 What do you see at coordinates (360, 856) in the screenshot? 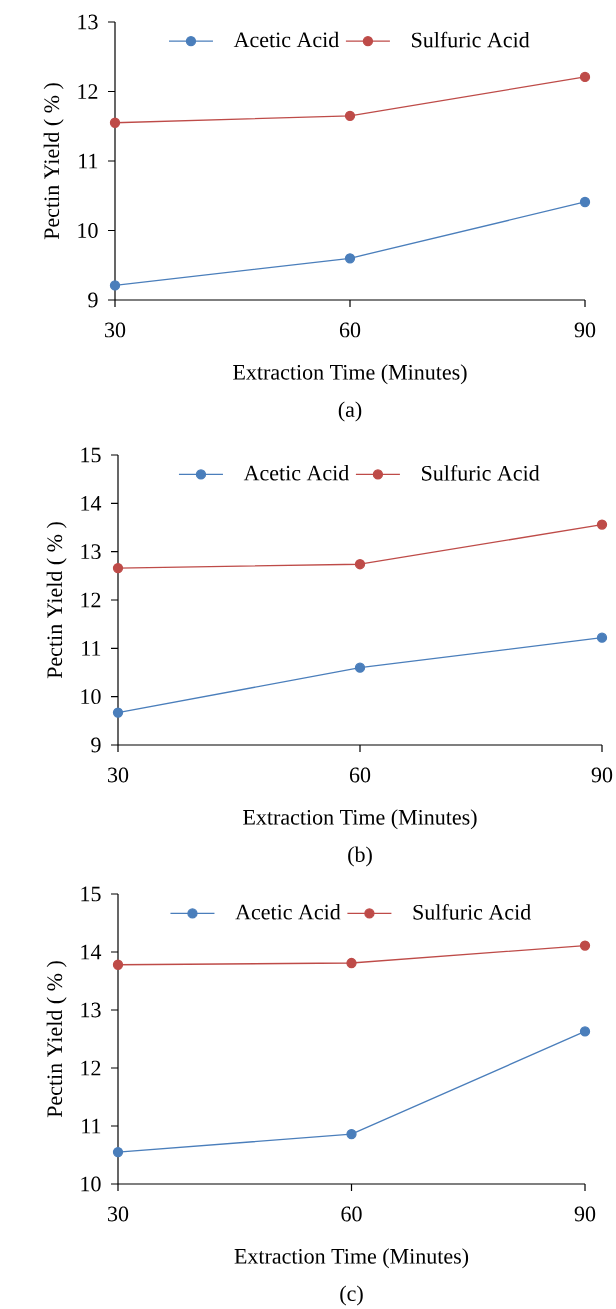
I see `text: (b)` at bounding box center [360, 856].